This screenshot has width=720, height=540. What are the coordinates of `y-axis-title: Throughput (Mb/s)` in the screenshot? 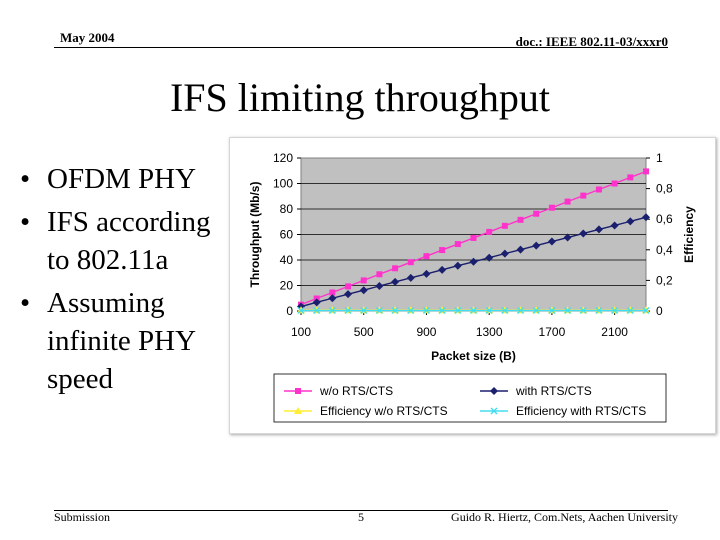 It's located at (255, 235).